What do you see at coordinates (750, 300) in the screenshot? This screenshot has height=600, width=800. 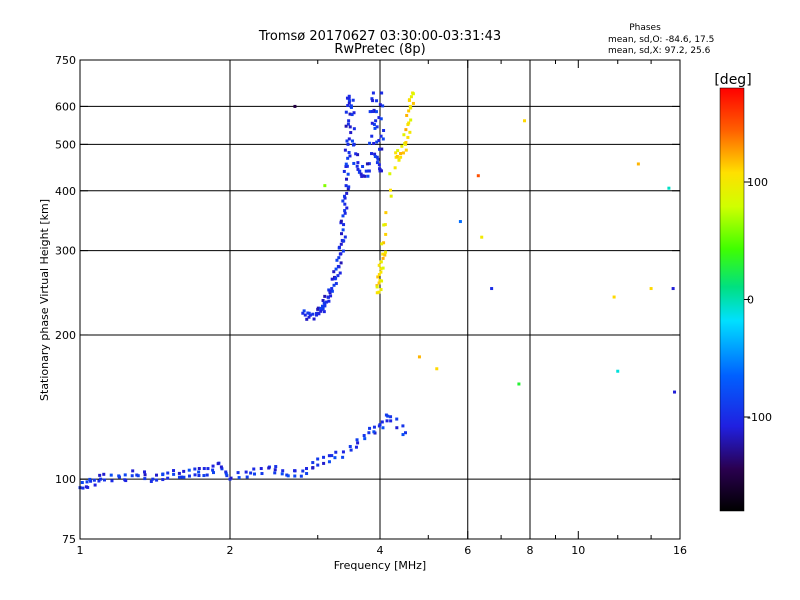 I see `colorbar-tick-label: 0` at bounding box center [750, 300].